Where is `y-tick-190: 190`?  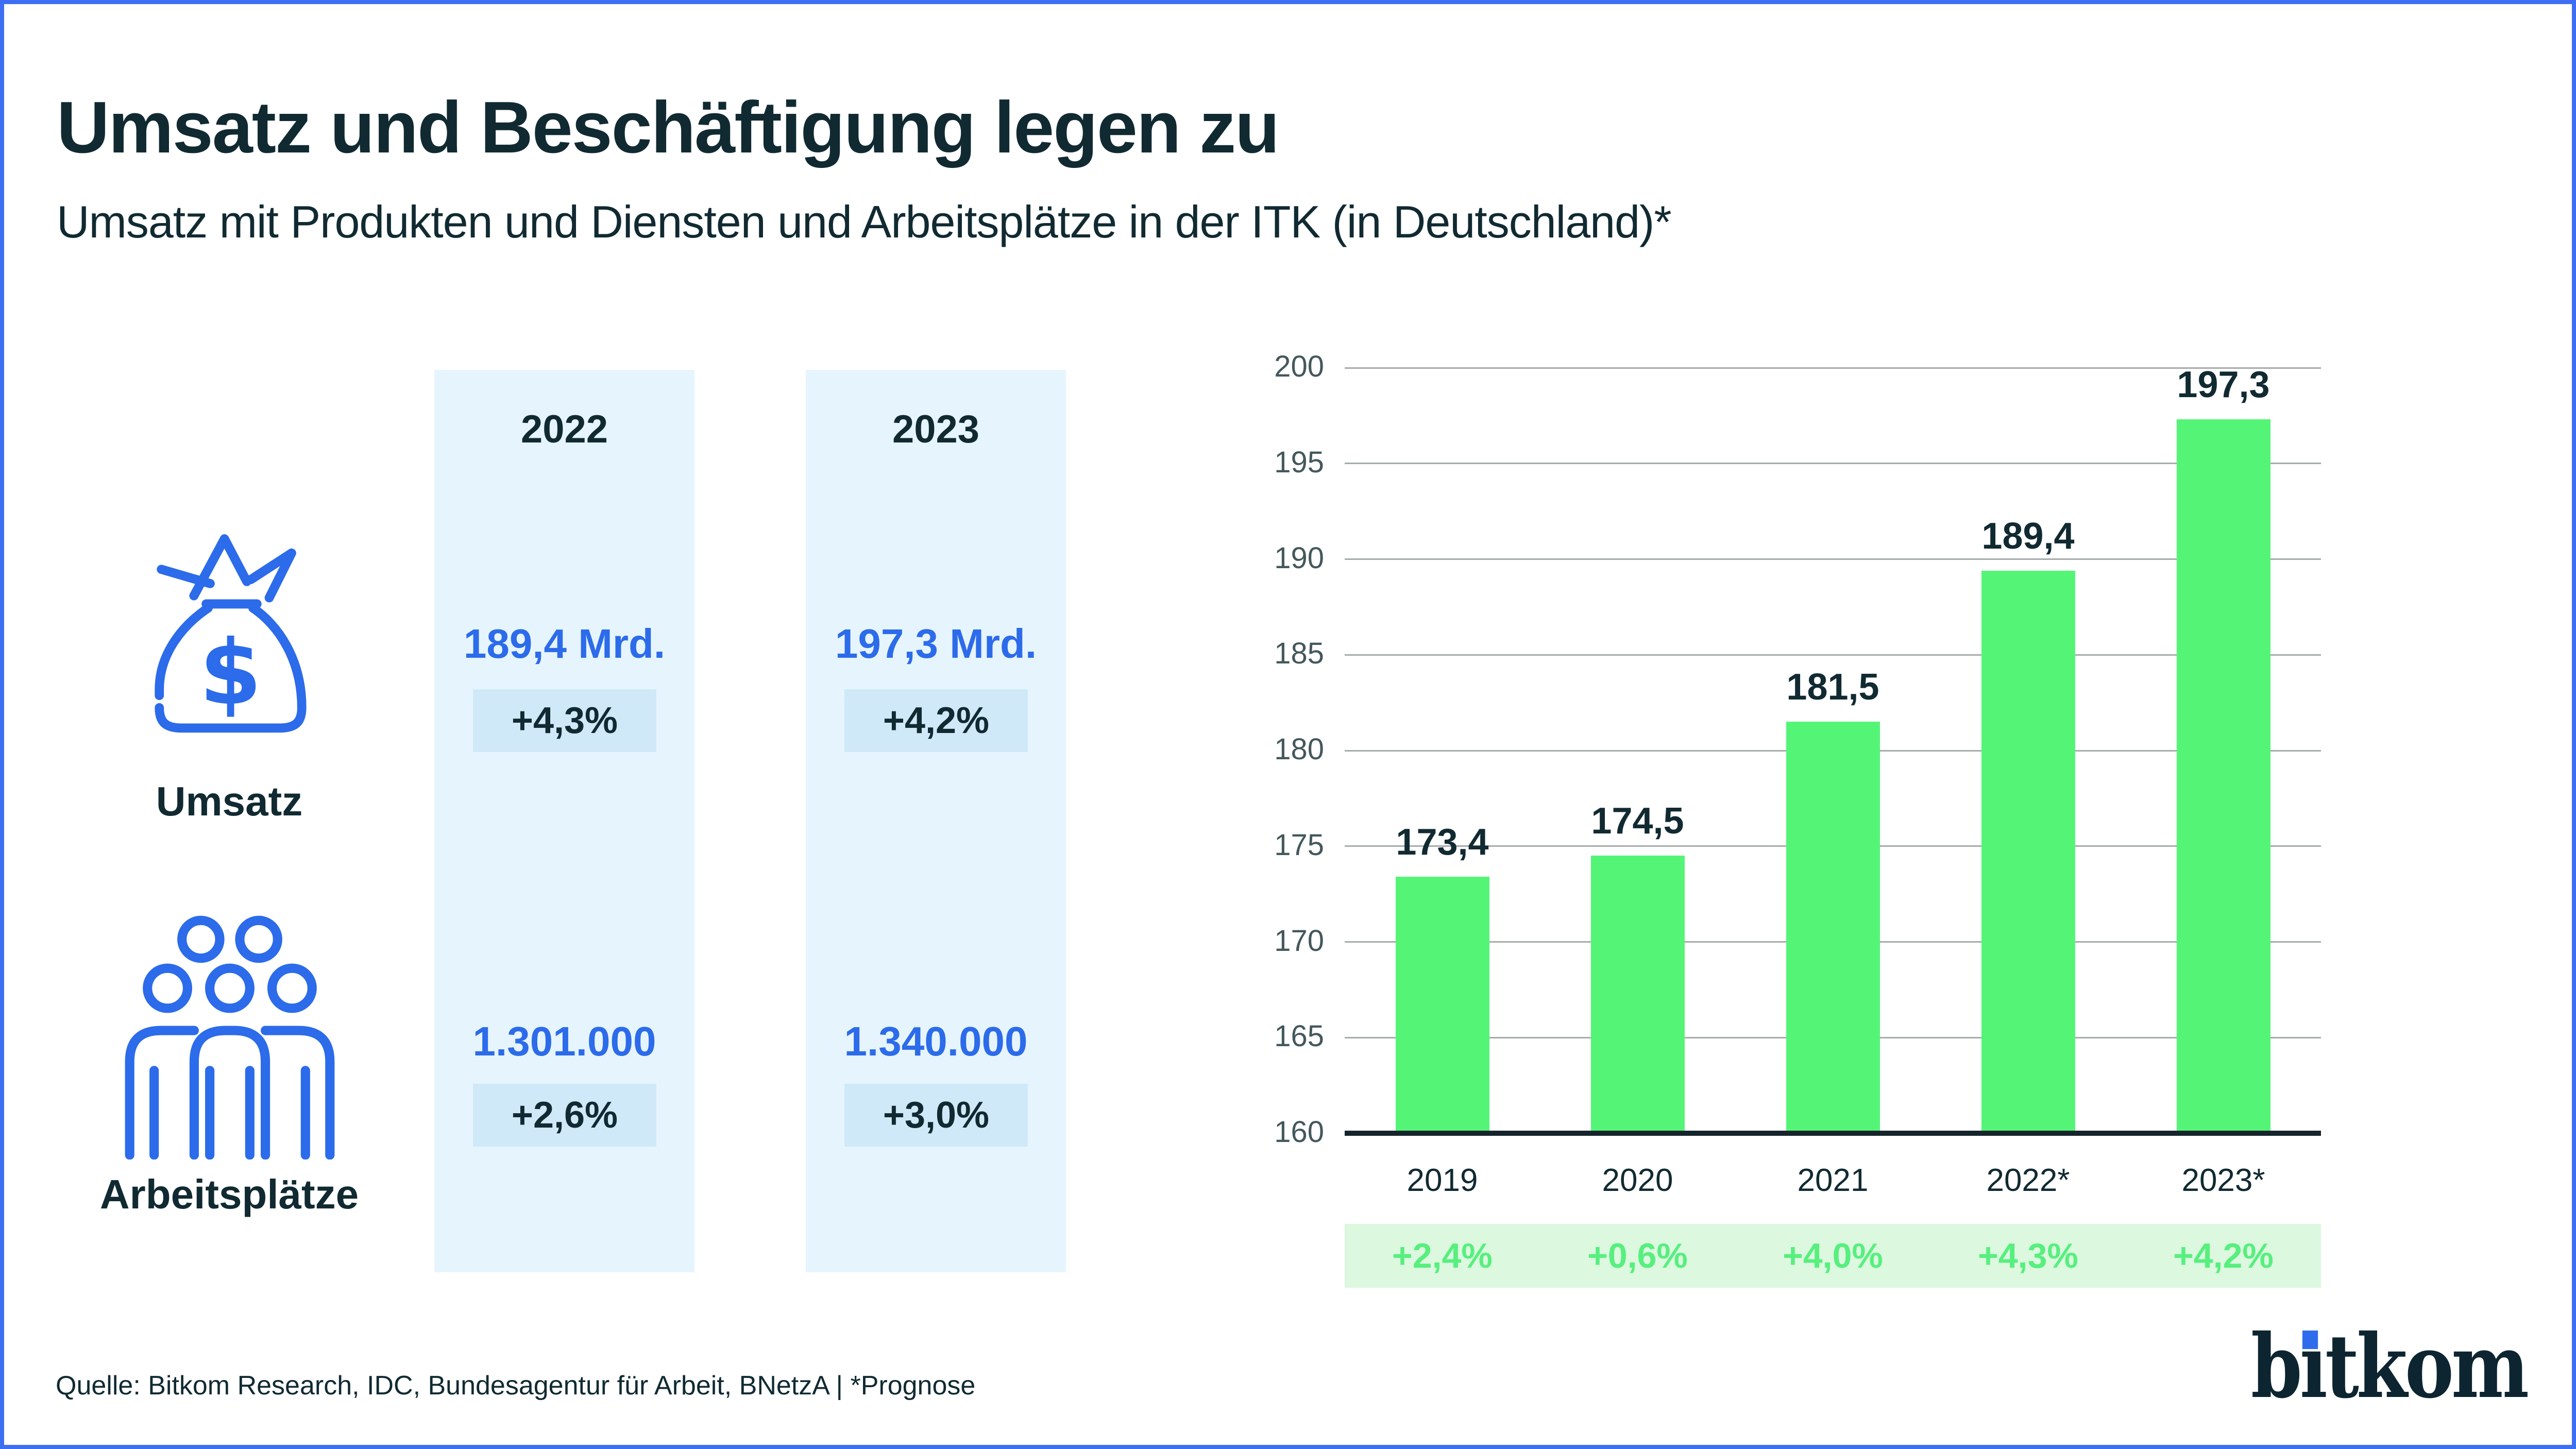 y-tick-190: 190 is located at coordinates (1299, 558).